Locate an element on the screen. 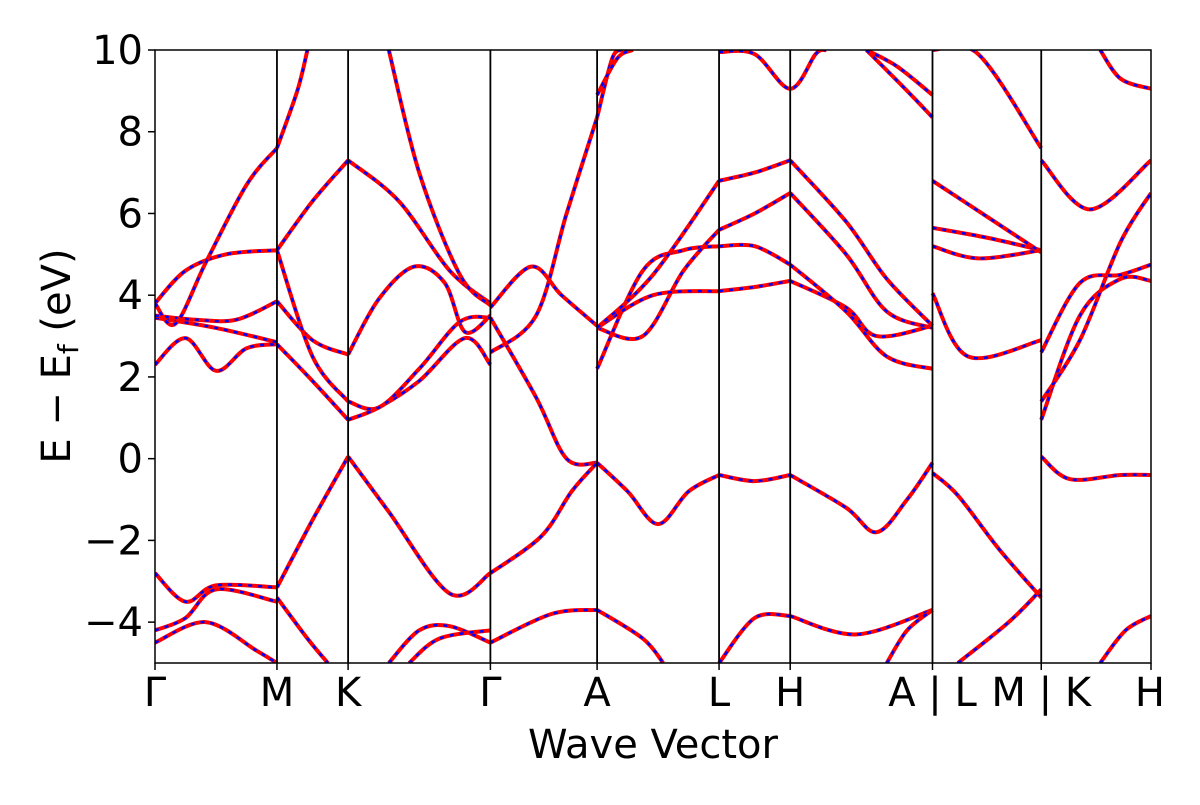 This screenshot has width=1200, height=805. band-34-dashed is located at coordinates (861, 261).